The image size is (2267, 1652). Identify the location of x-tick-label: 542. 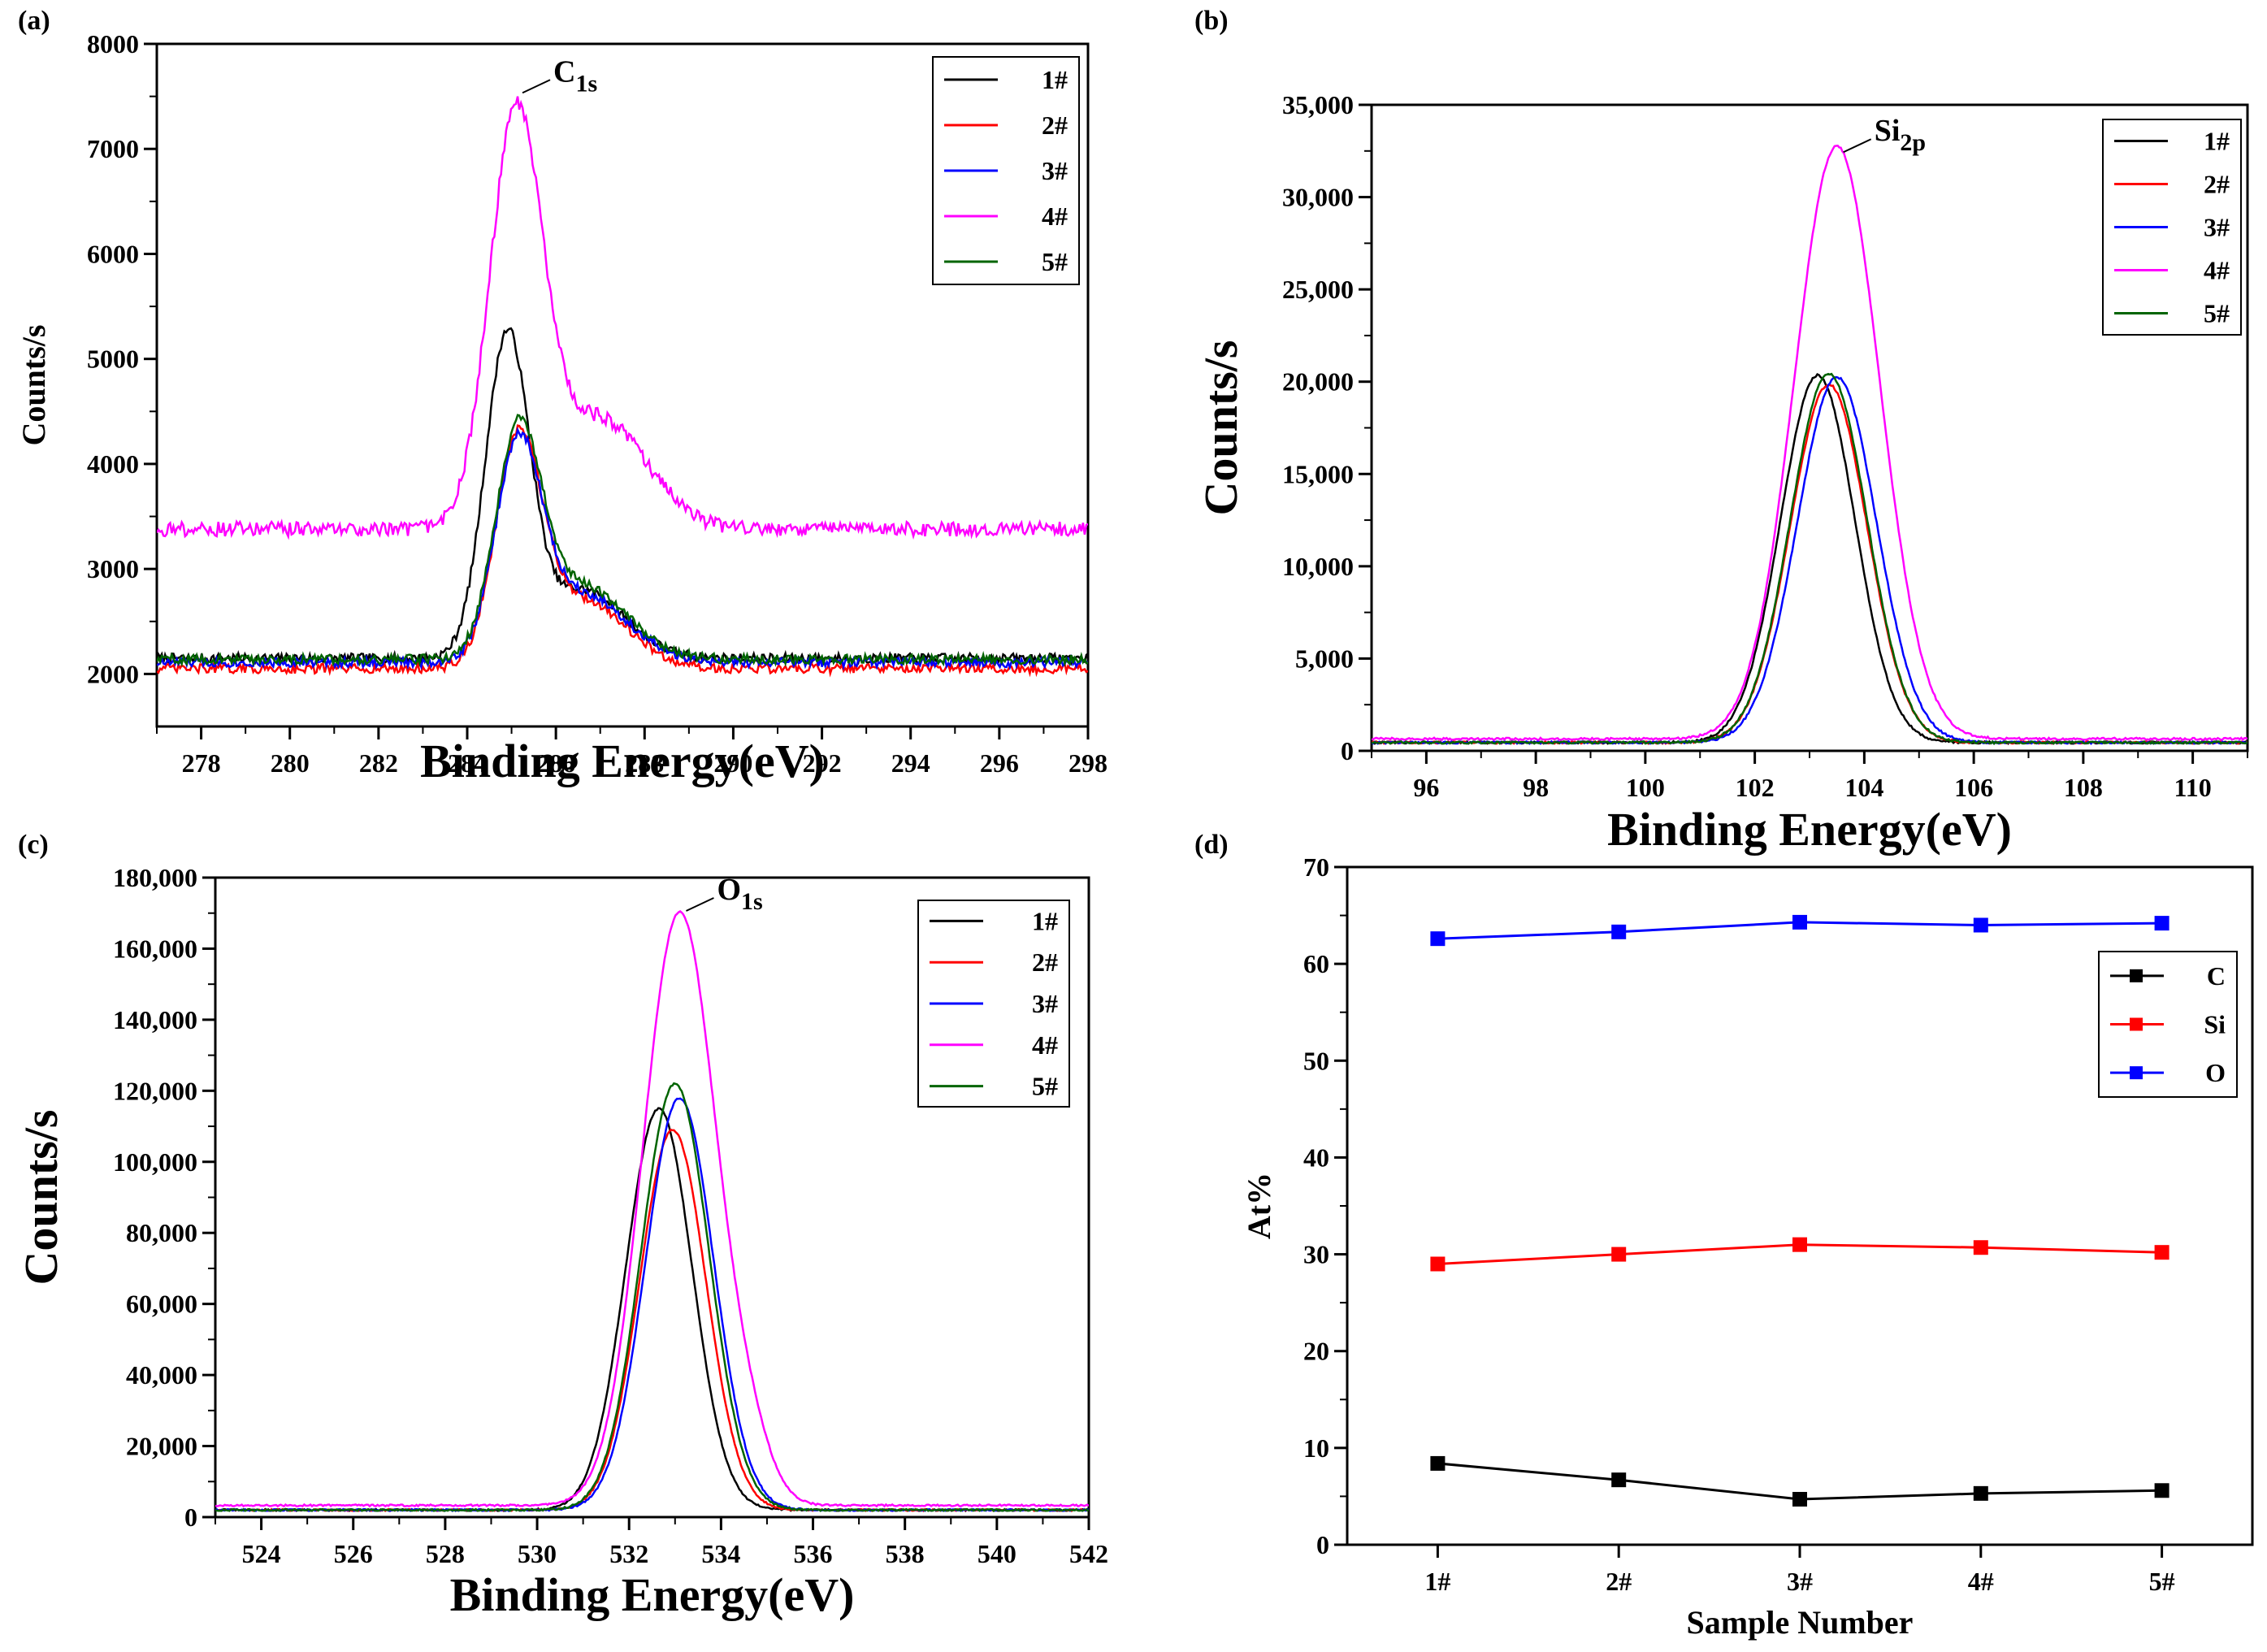
(1089, 1553).